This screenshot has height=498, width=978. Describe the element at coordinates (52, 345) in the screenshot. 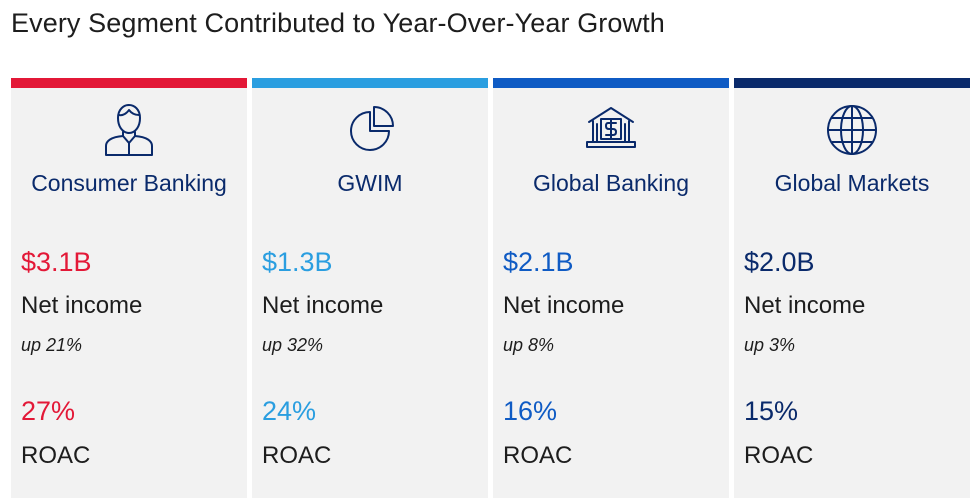

I see `net-income-change: up 21%` at that location.